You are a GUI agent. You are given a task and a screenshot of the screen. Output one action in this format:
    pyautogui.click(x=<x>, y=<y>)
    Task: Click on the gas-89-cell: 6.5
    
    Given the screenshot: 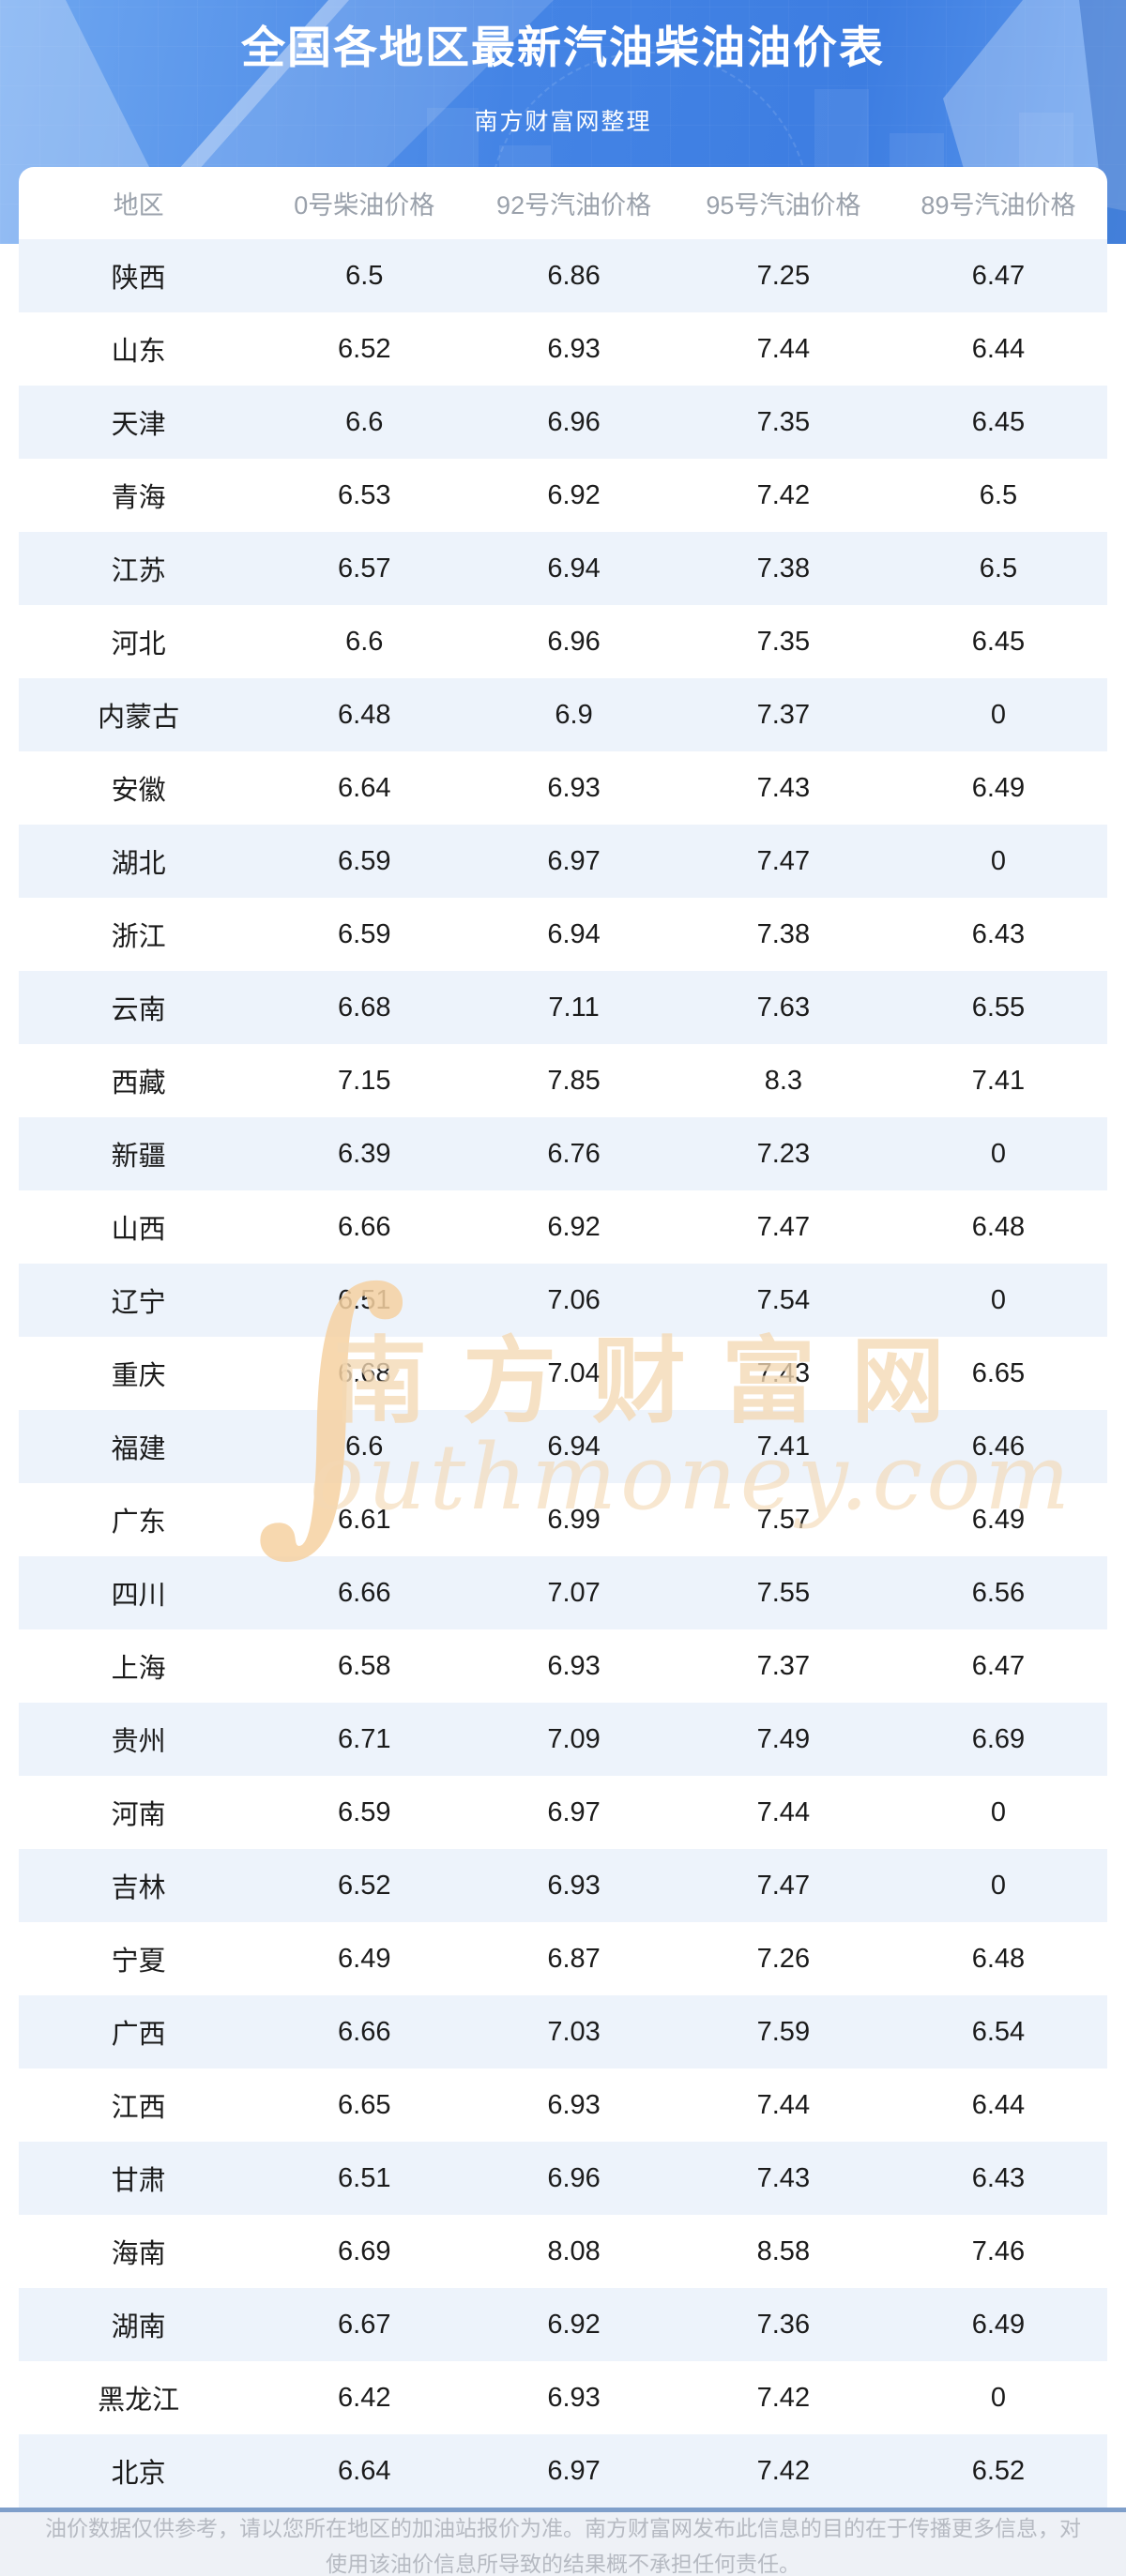 What is the action you would take?
    pyautogui.click(x=998, y=494)
    